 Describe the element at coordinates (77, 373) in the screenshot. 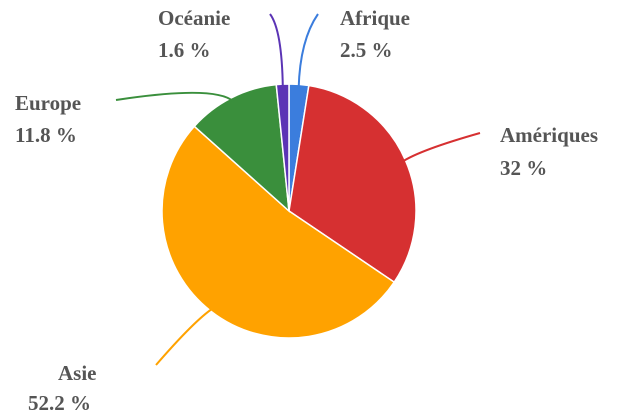

I see `slice-label: Asie` at that location.